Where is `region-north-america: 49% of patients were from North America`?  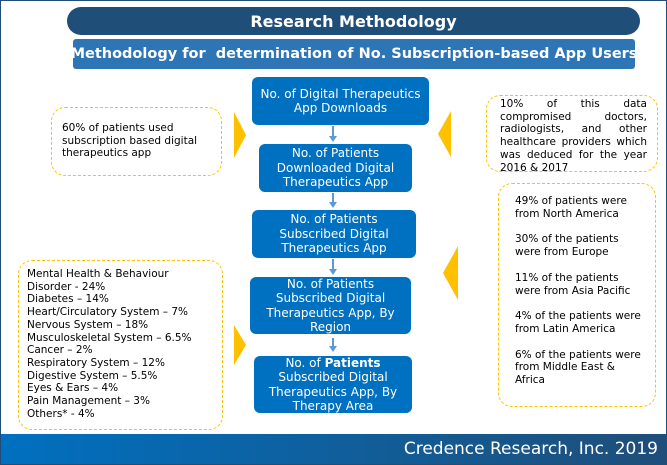 region-north-america: 49% of patients were from North America is located at coordinates (571, 207).